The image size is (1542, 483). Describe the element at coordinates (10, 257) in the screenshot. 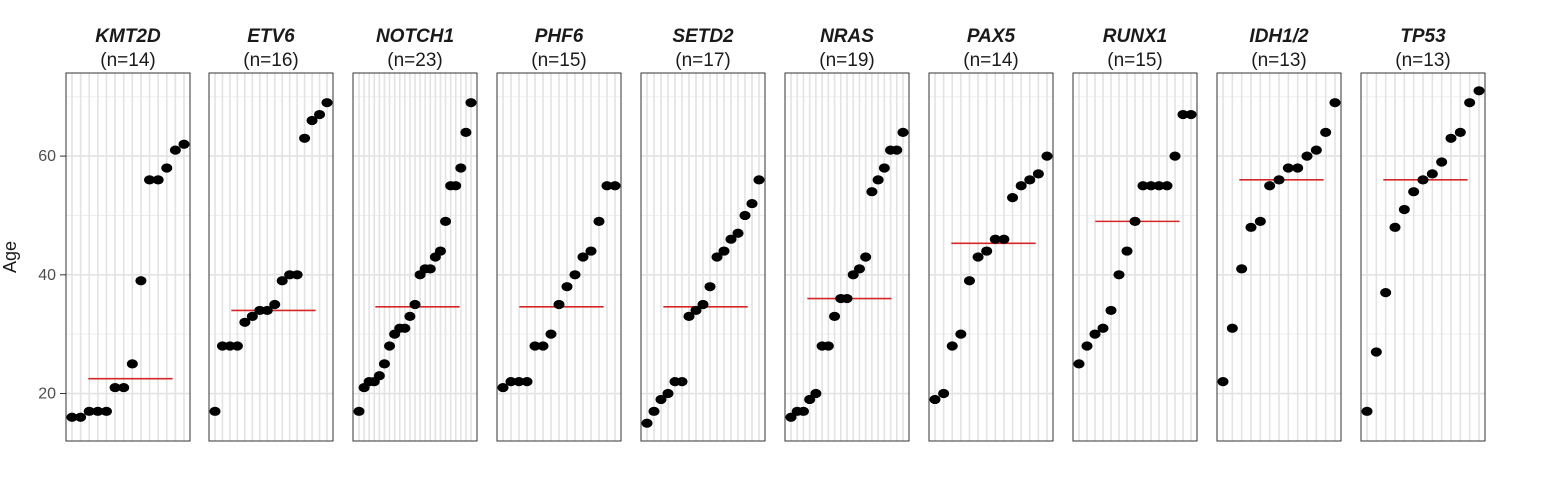

I see `y-axis-title: Age` at that location.